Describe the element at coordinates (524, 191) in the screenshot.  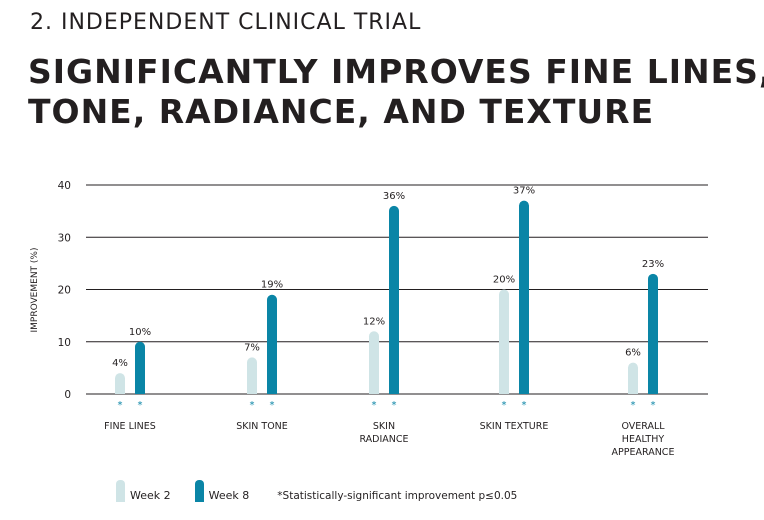
I see `data-label-week8-3: 37%` at that location.